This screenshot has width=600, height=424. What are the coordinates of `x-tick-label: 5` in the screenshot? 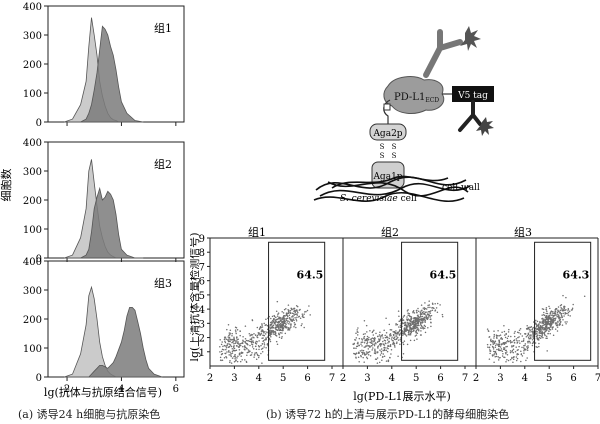 It's located at (283, 378).